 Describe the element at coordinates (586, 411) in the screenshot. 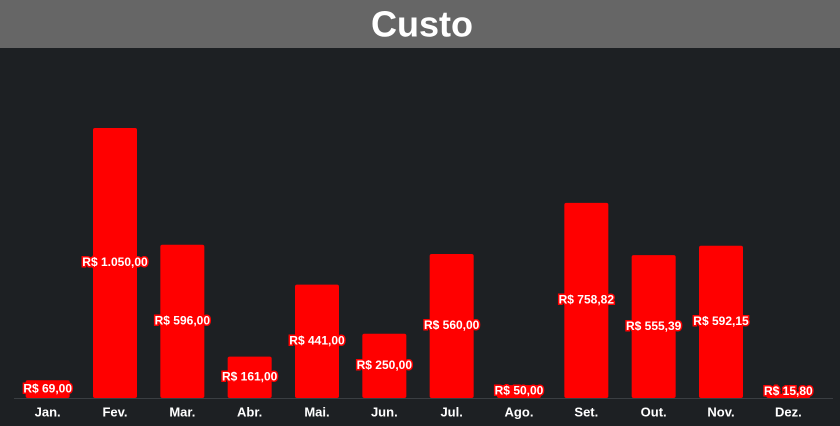

I see `x-tick-label: Set.` at that location.